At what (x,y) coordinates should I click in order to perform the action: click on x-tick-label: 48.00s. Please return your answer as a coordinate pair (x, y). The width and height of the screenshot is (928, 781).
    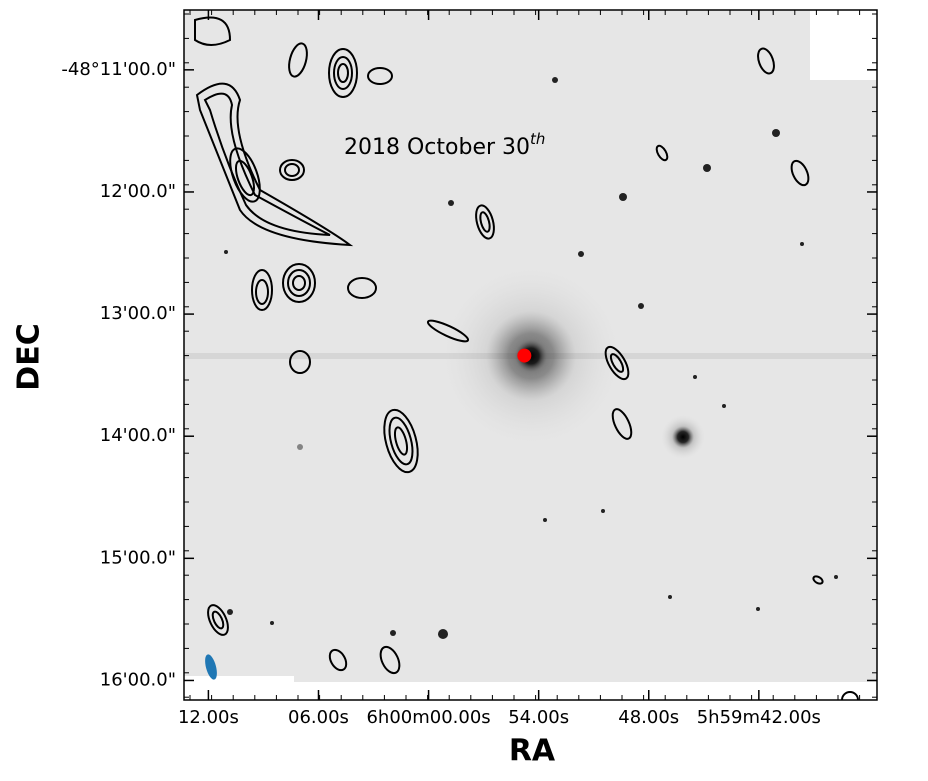
    Looking at the image, I should click on (648, 717).